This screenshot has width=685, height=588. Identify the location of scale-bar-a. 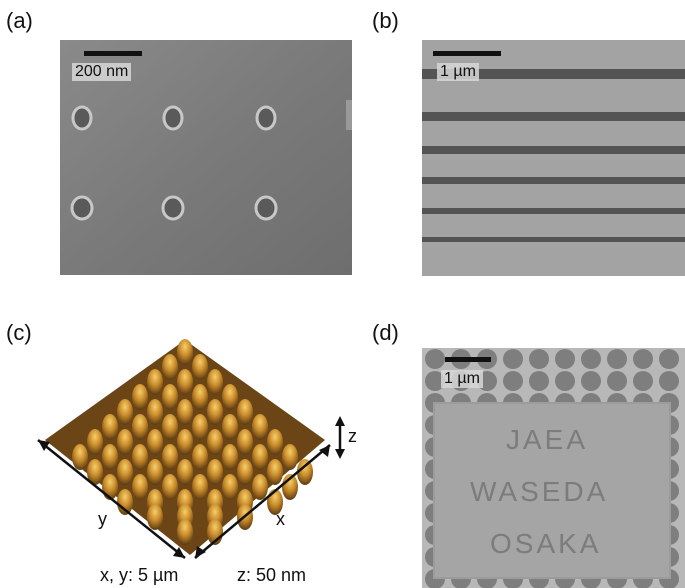
(113, 53).